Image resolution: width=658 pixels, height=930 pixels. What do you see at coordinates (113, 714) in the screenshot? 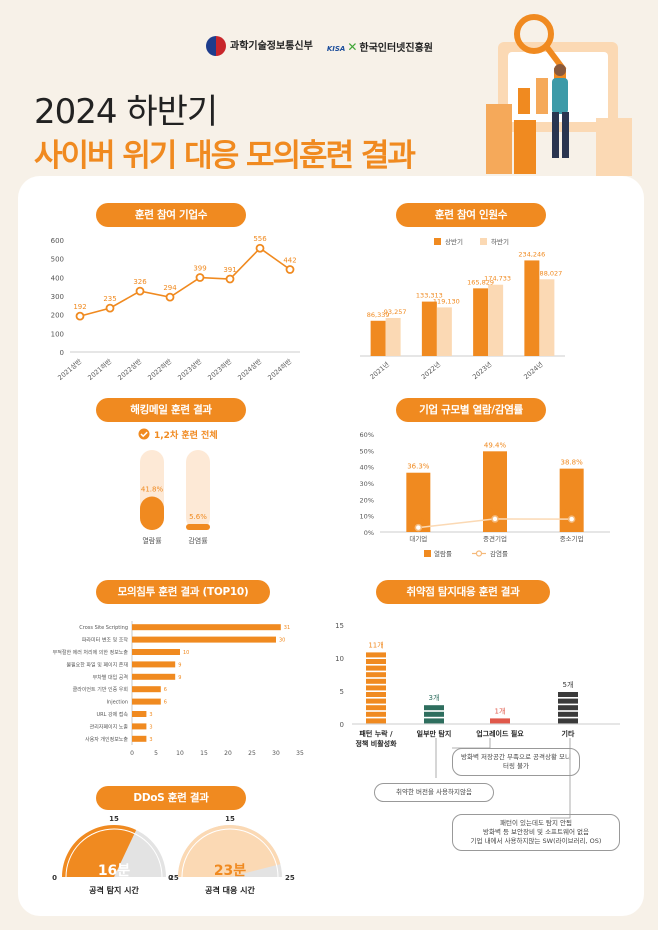
I see `y-tick-label: URL 강제 접속` at bounding box center [113, 714].